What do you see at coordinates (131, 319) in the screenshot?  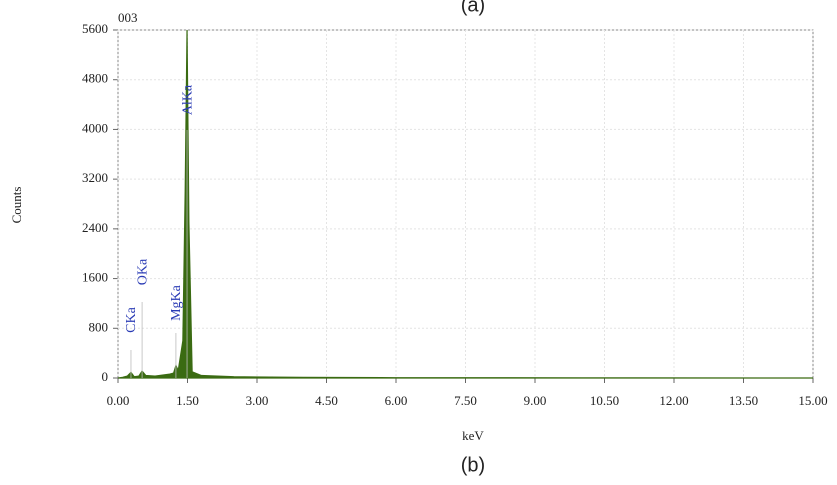 I see `peak-label: CKa` at bounding box center [131, 319].